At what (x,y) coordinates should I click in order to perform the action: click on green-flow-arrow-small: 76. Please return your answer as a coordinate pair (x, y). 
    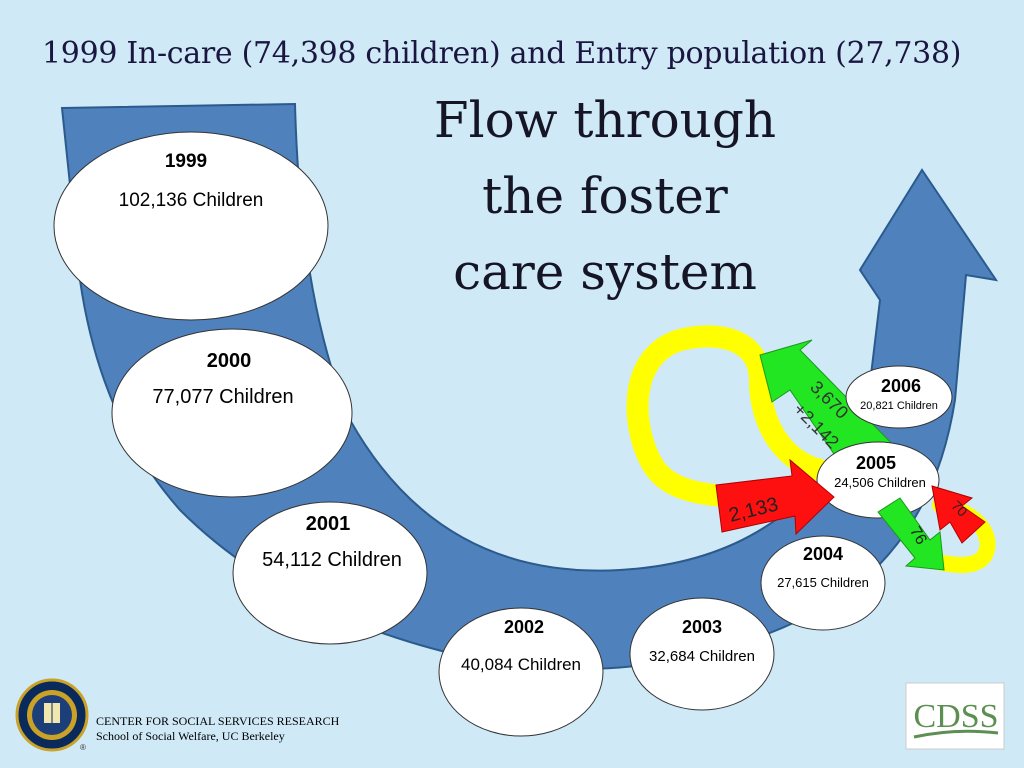
    Looking at the image, I should click on (911, 534).